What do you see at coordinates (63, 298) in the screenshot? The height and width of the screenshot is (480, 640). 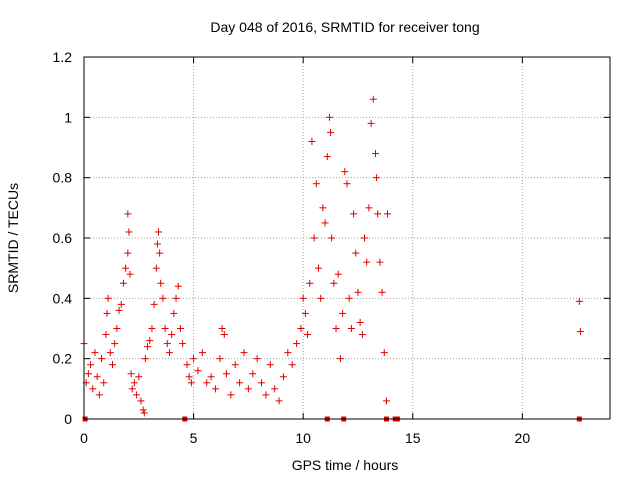 I see `y-tick-label: 0.4` at bounding box center [63, 298].